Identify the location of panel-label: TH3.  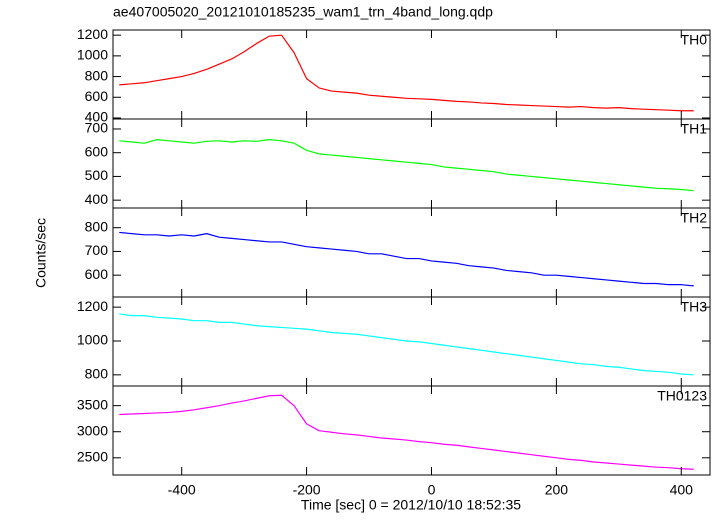
(694, 307).